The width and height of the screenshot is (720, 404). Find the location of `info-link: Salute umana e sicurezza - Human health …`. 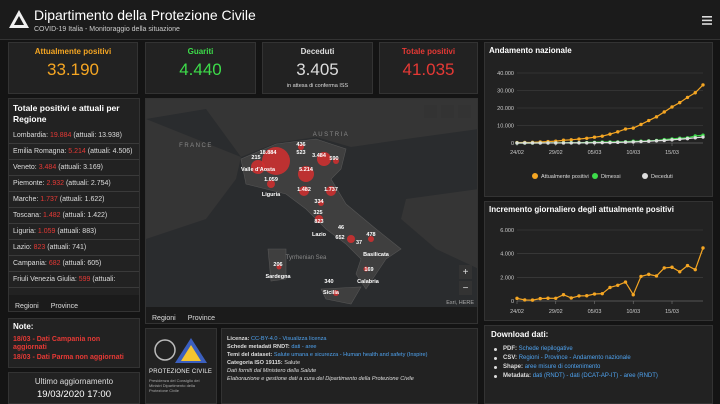

info-link: Salute umana e sicurezza - Human health … is located at coordinates (350, 355).